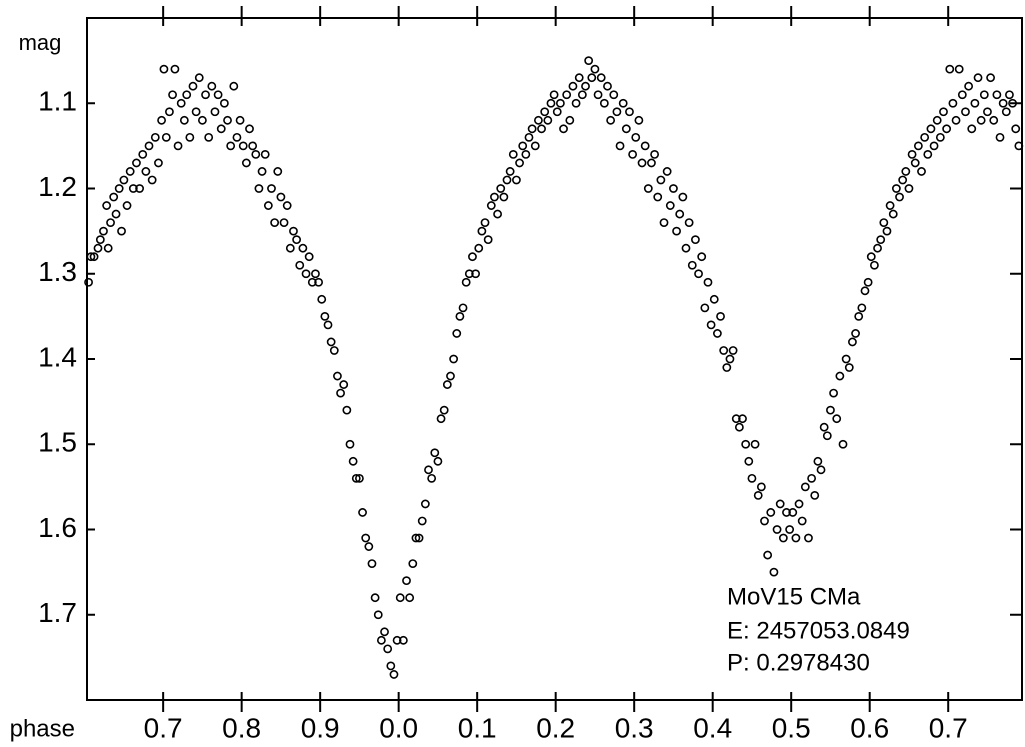 The width and height of the screenshot is (1025, 747). I want to click on annotation: E: 2457053.0849, so click(818, 630).